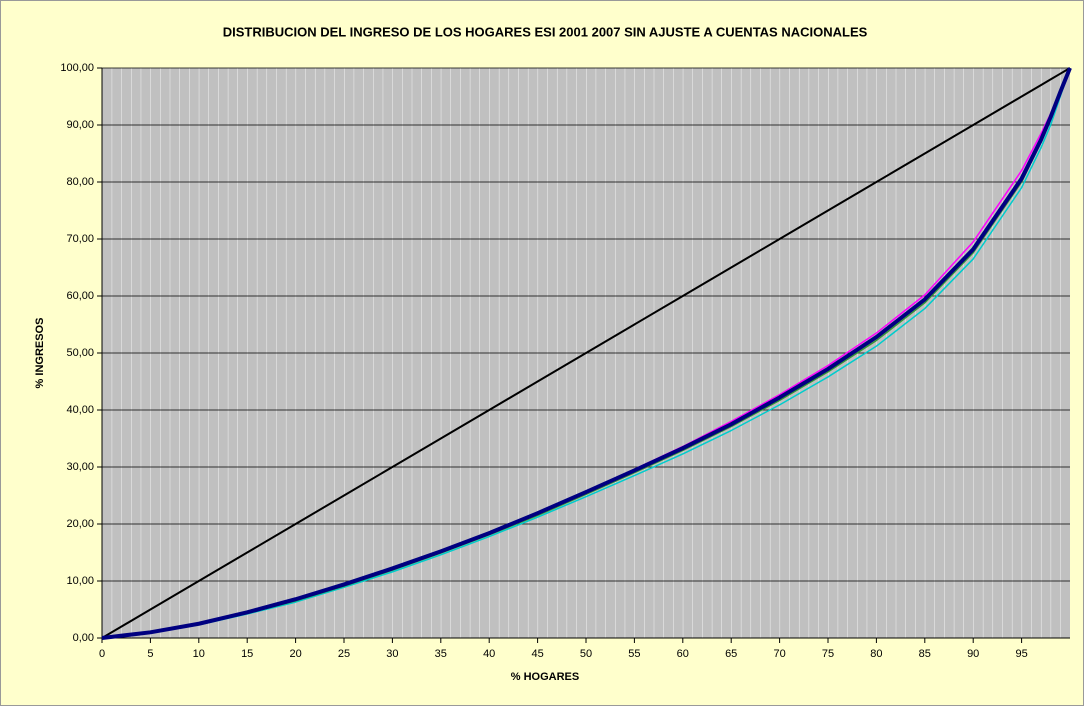  I want to click on x-tick-label: 45, so click(537, 654).